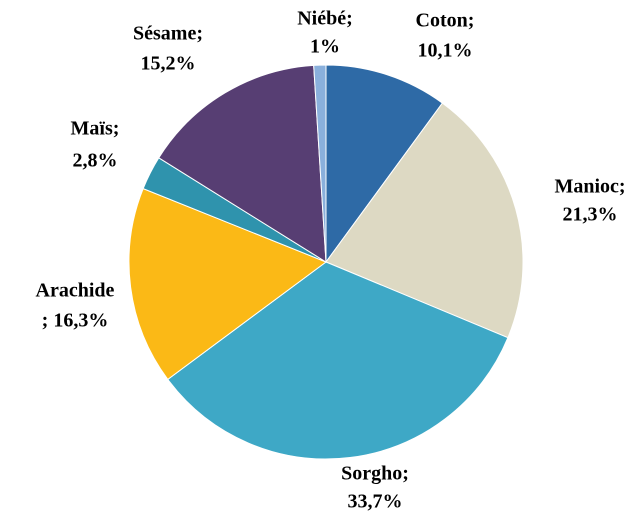 The height and width of the screenshot is (517, 641). What do you see at coordinates (75, 291) in the screenshot?
I see `slice-category-label: Arachide` at bounding box center [75, 291].